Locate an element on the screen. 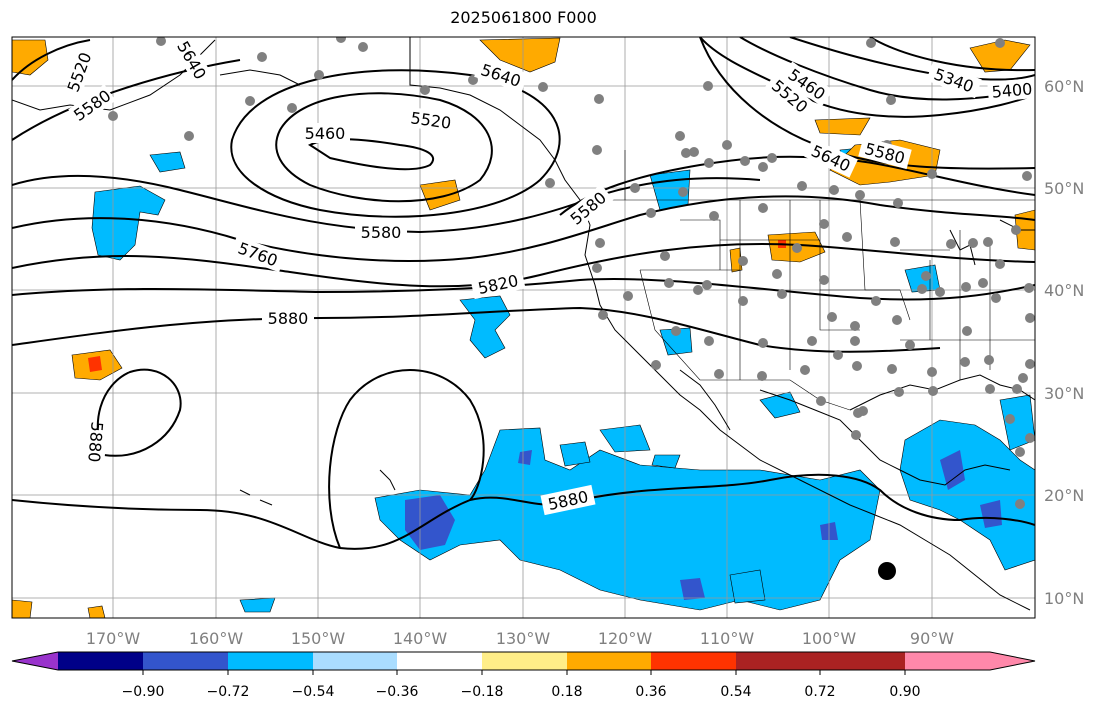 Image resolution: width=1105 pixels, height=712 pixels. lat-label: 10°N is located at coordinates (1064, 598).